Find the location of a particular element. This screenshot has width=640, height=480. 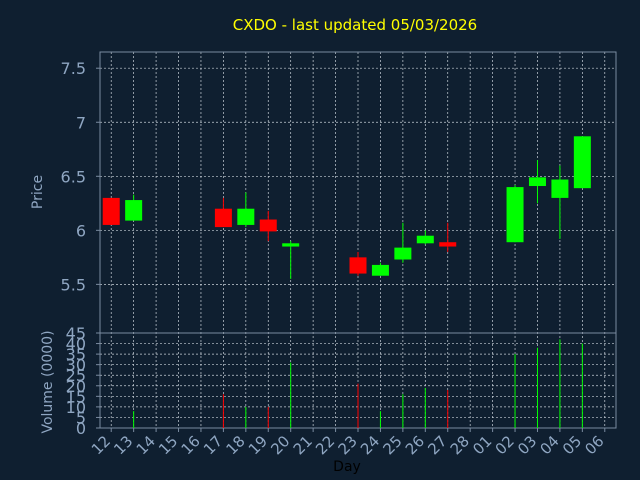

volume-tick-label: 10 is located at coordinates (76, 407).